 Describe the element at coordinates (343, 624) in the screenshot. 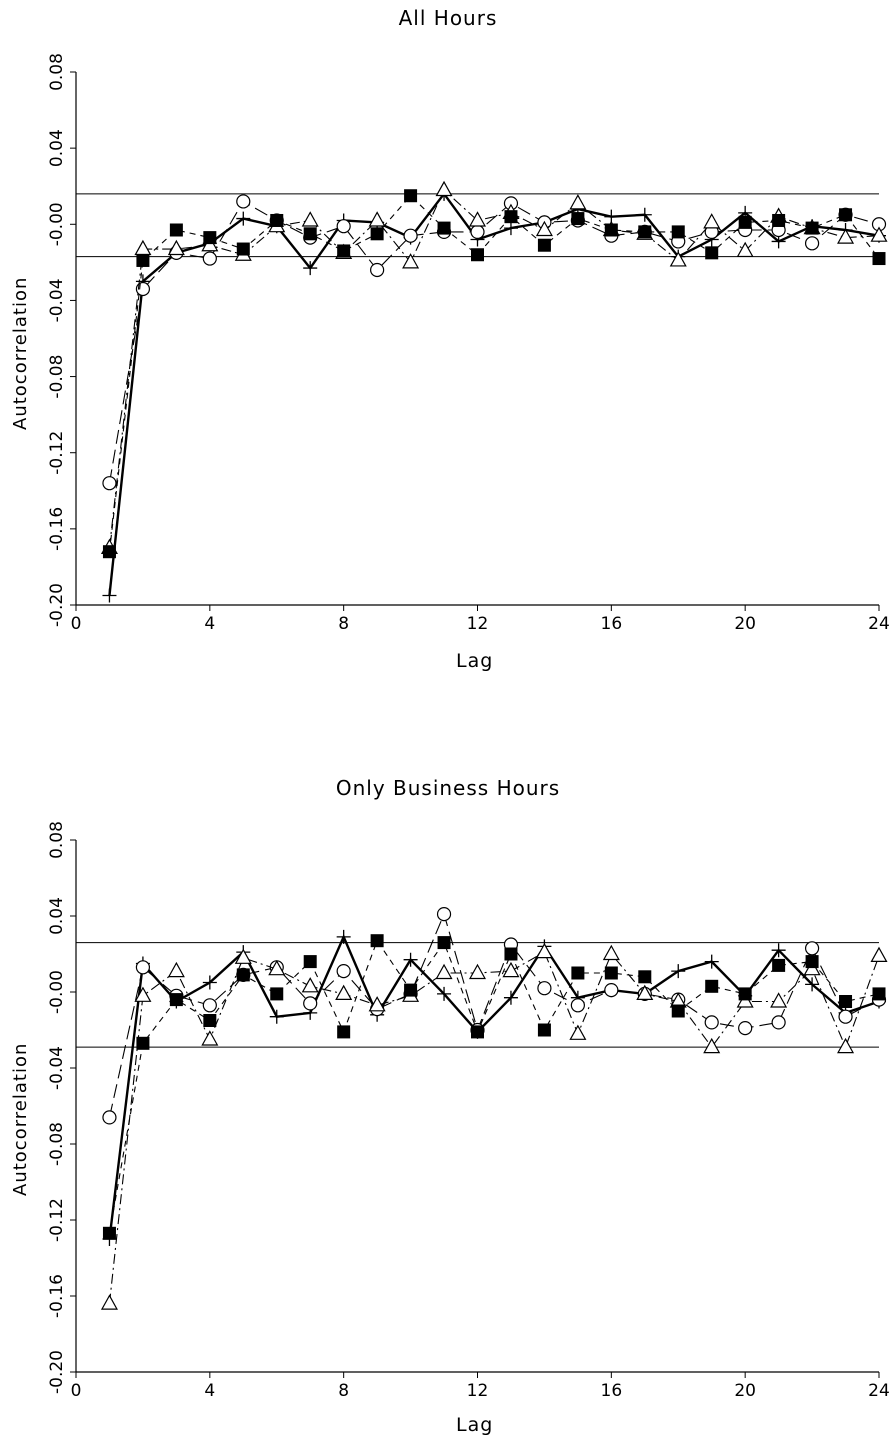

I see `x-tick-label: 8` at that location.